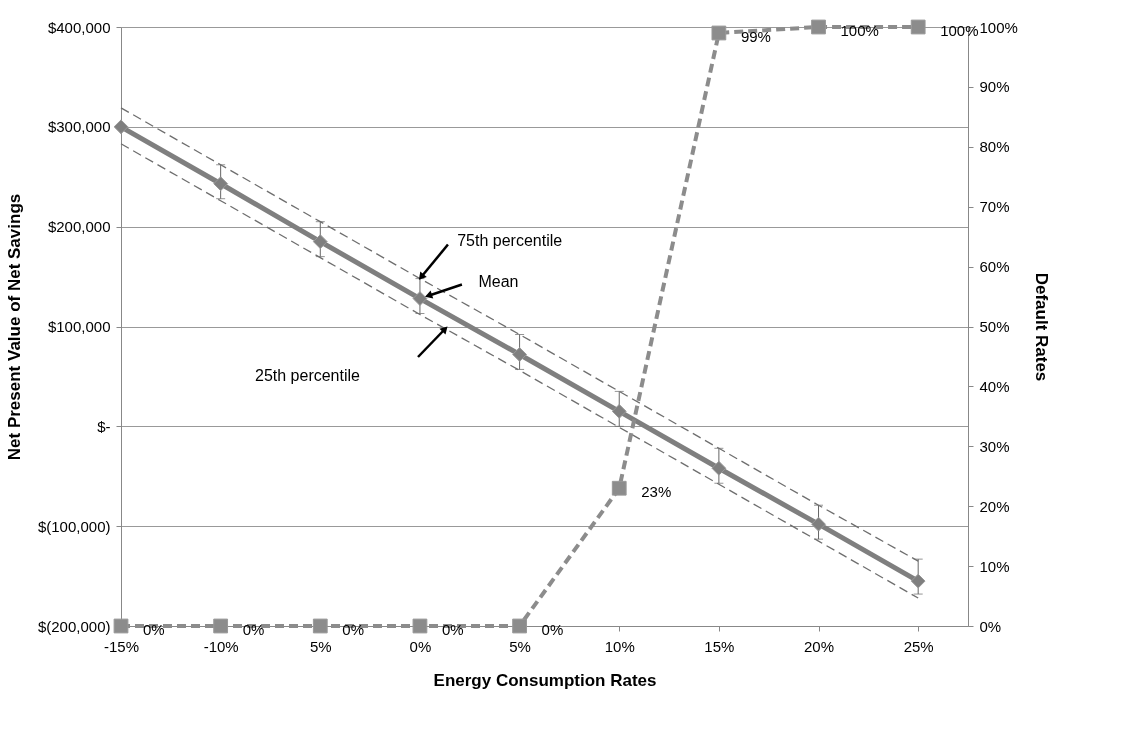  What do you see at coordinates (656, 492) in the screenshot?
I see `data-label: 23%` at bounding box center [656, 492].